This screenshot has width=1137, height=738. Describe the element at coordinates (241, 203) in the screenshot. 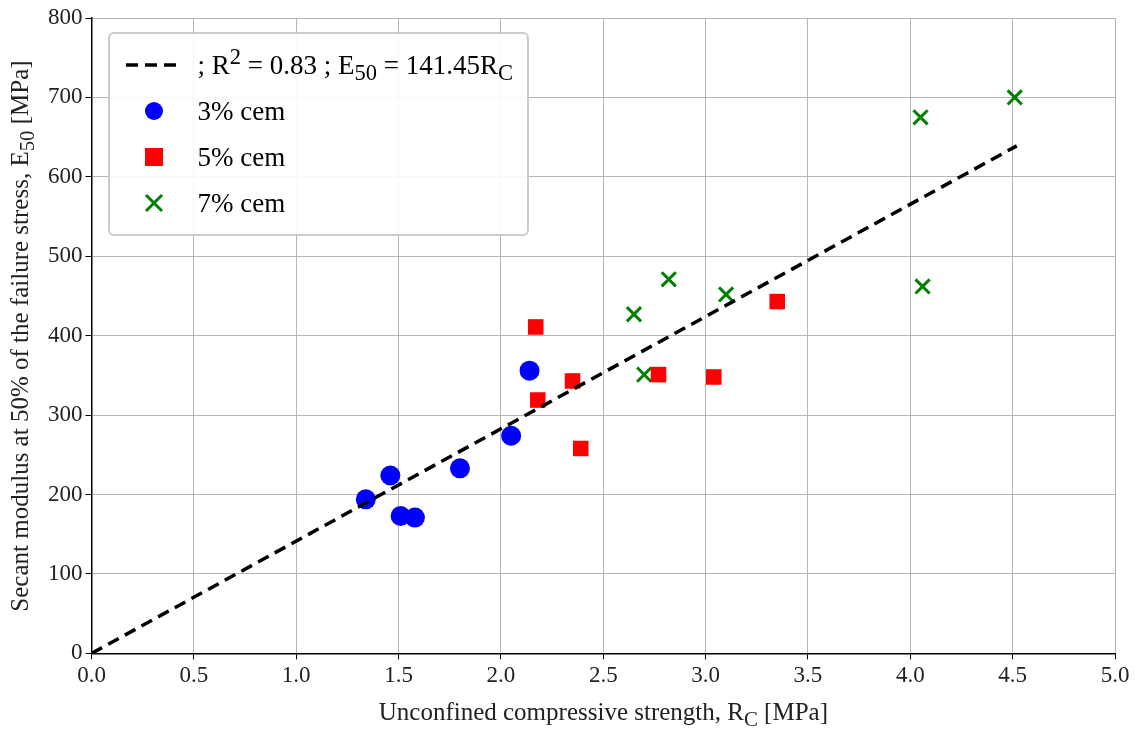

I see `legend-label: 7% cem` at that location.